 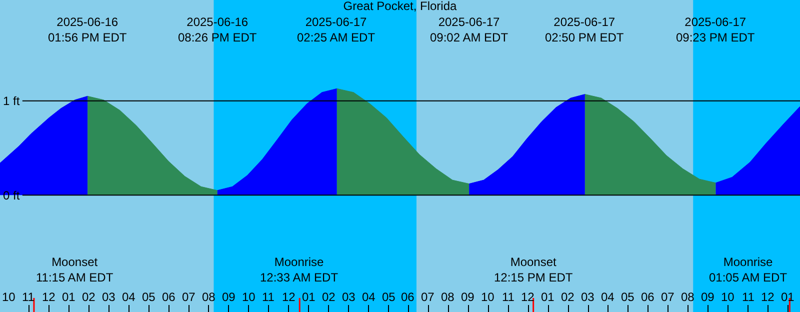 What do you see at coordinates (299, 270) in the screenshot?
I see `ref-line-label: Moonrise 12:33 AM EDT` at bounding box center [299, 270].